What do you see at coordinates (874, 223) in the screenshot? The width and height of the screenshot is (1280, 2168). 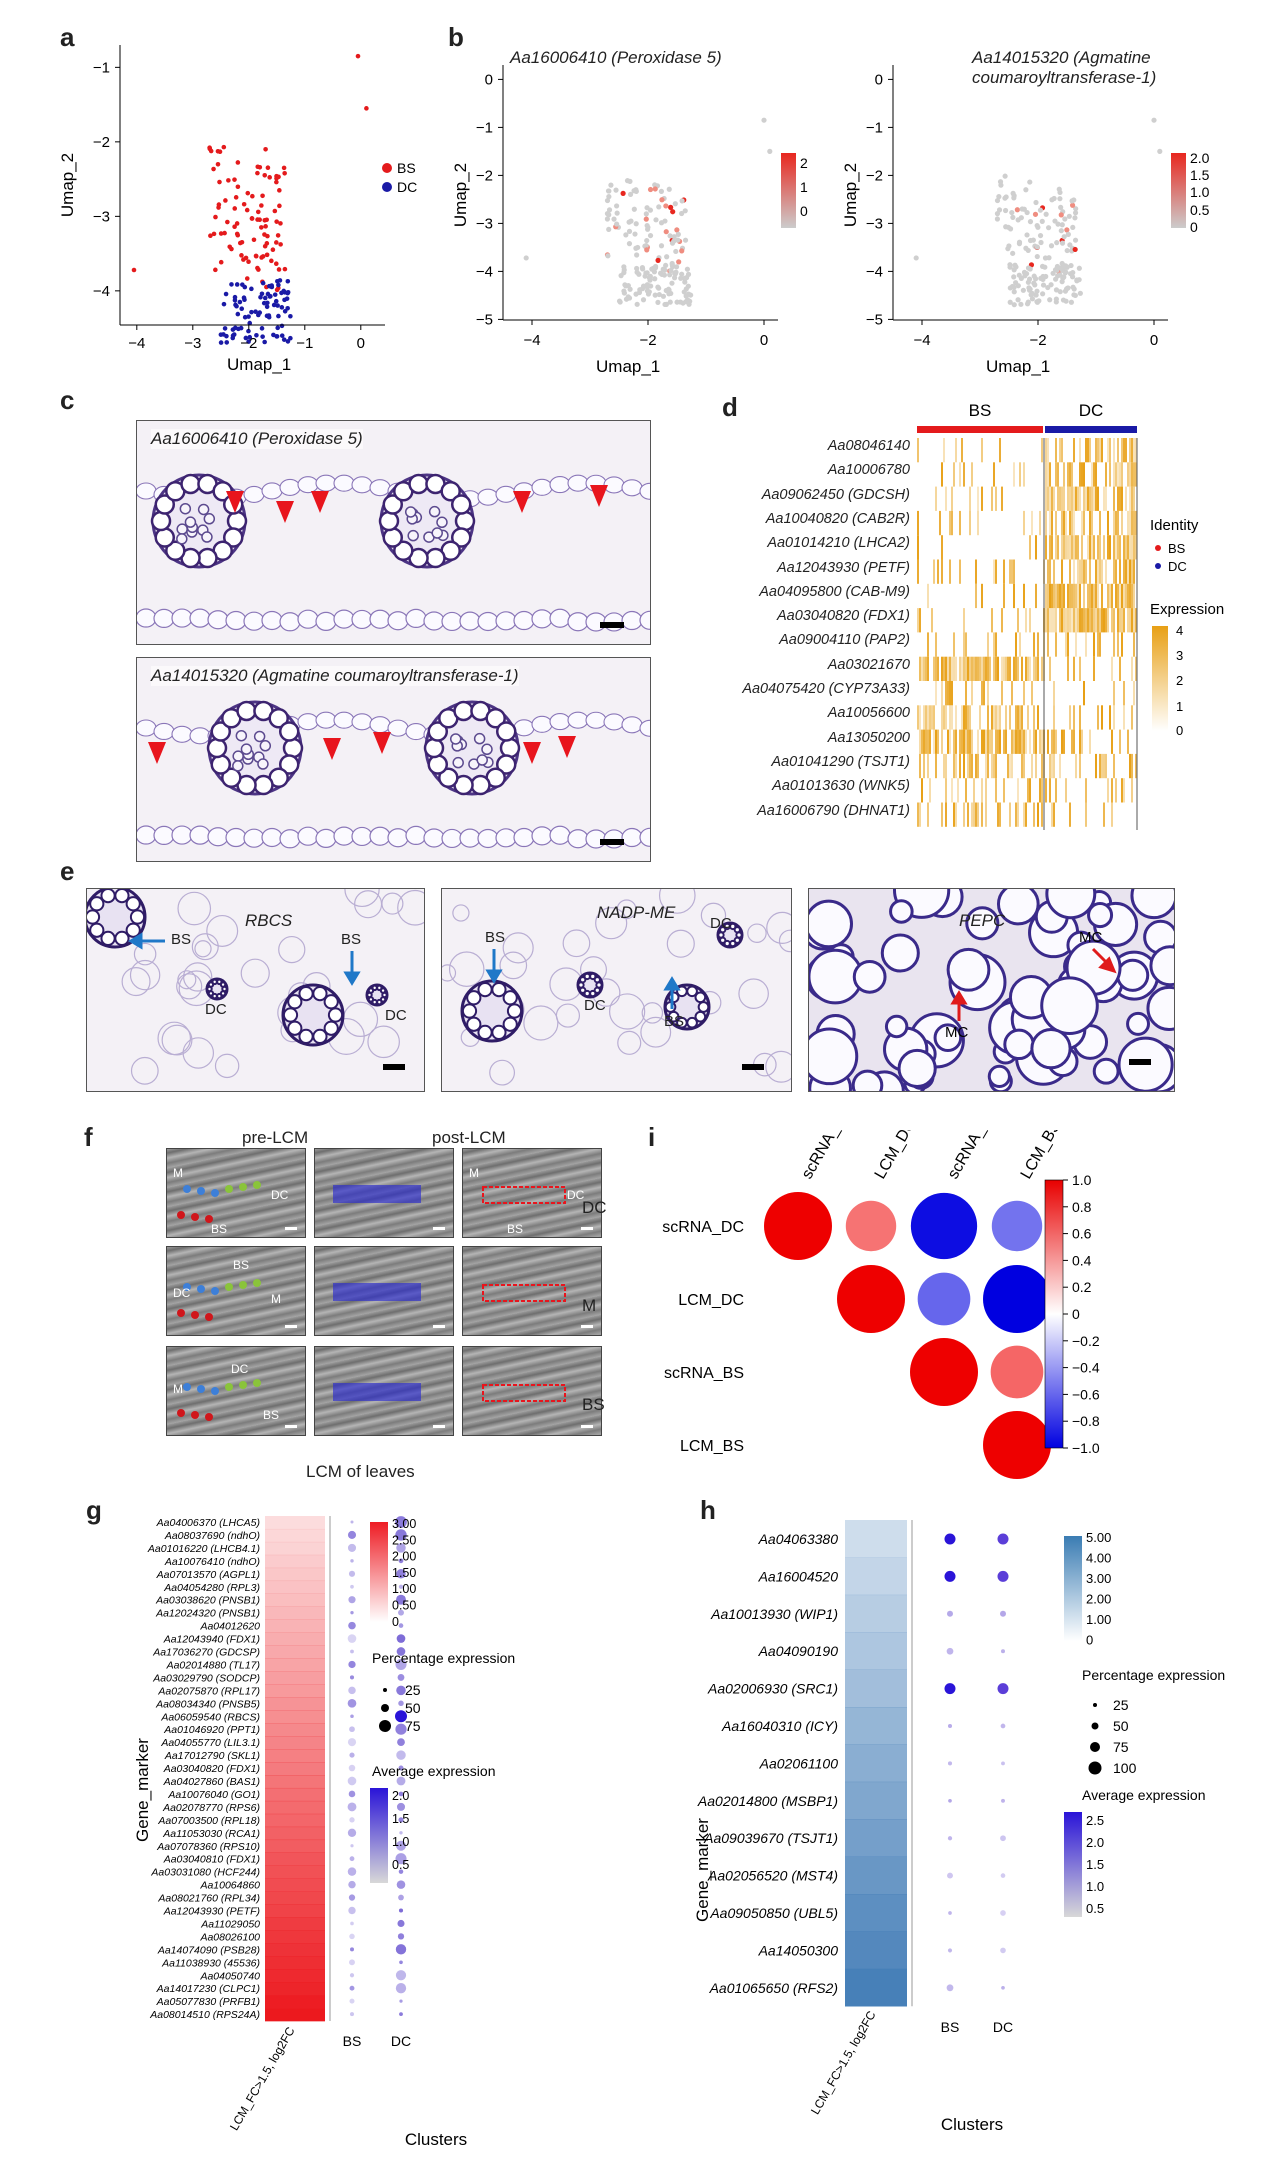 I see `y-tick-label: −3` at bounding box center [874, 223].